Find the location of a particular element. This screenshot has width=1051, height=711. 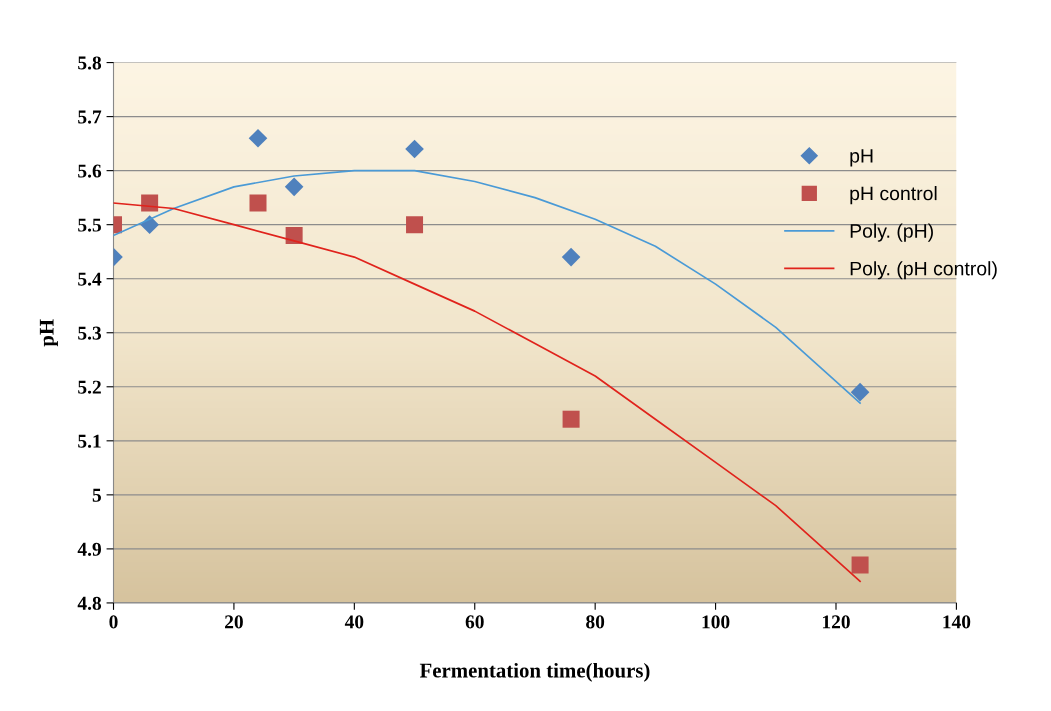

y-tick-label: 5.7 is located at coordinates (90, 117).